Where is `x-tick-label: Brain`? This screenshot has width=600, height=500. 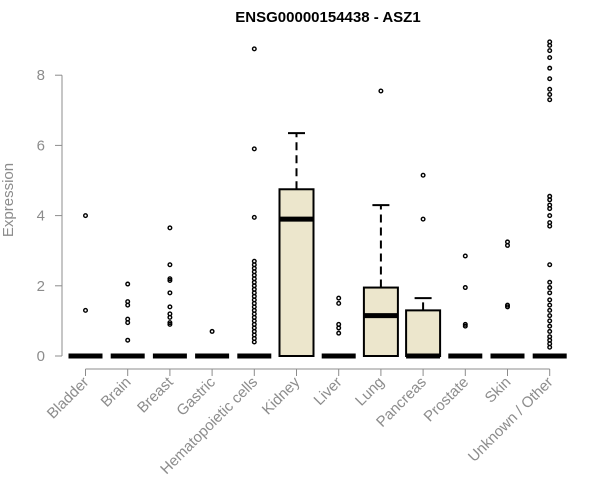
x-tick-label: Brain is located at coordinates (116, 392).